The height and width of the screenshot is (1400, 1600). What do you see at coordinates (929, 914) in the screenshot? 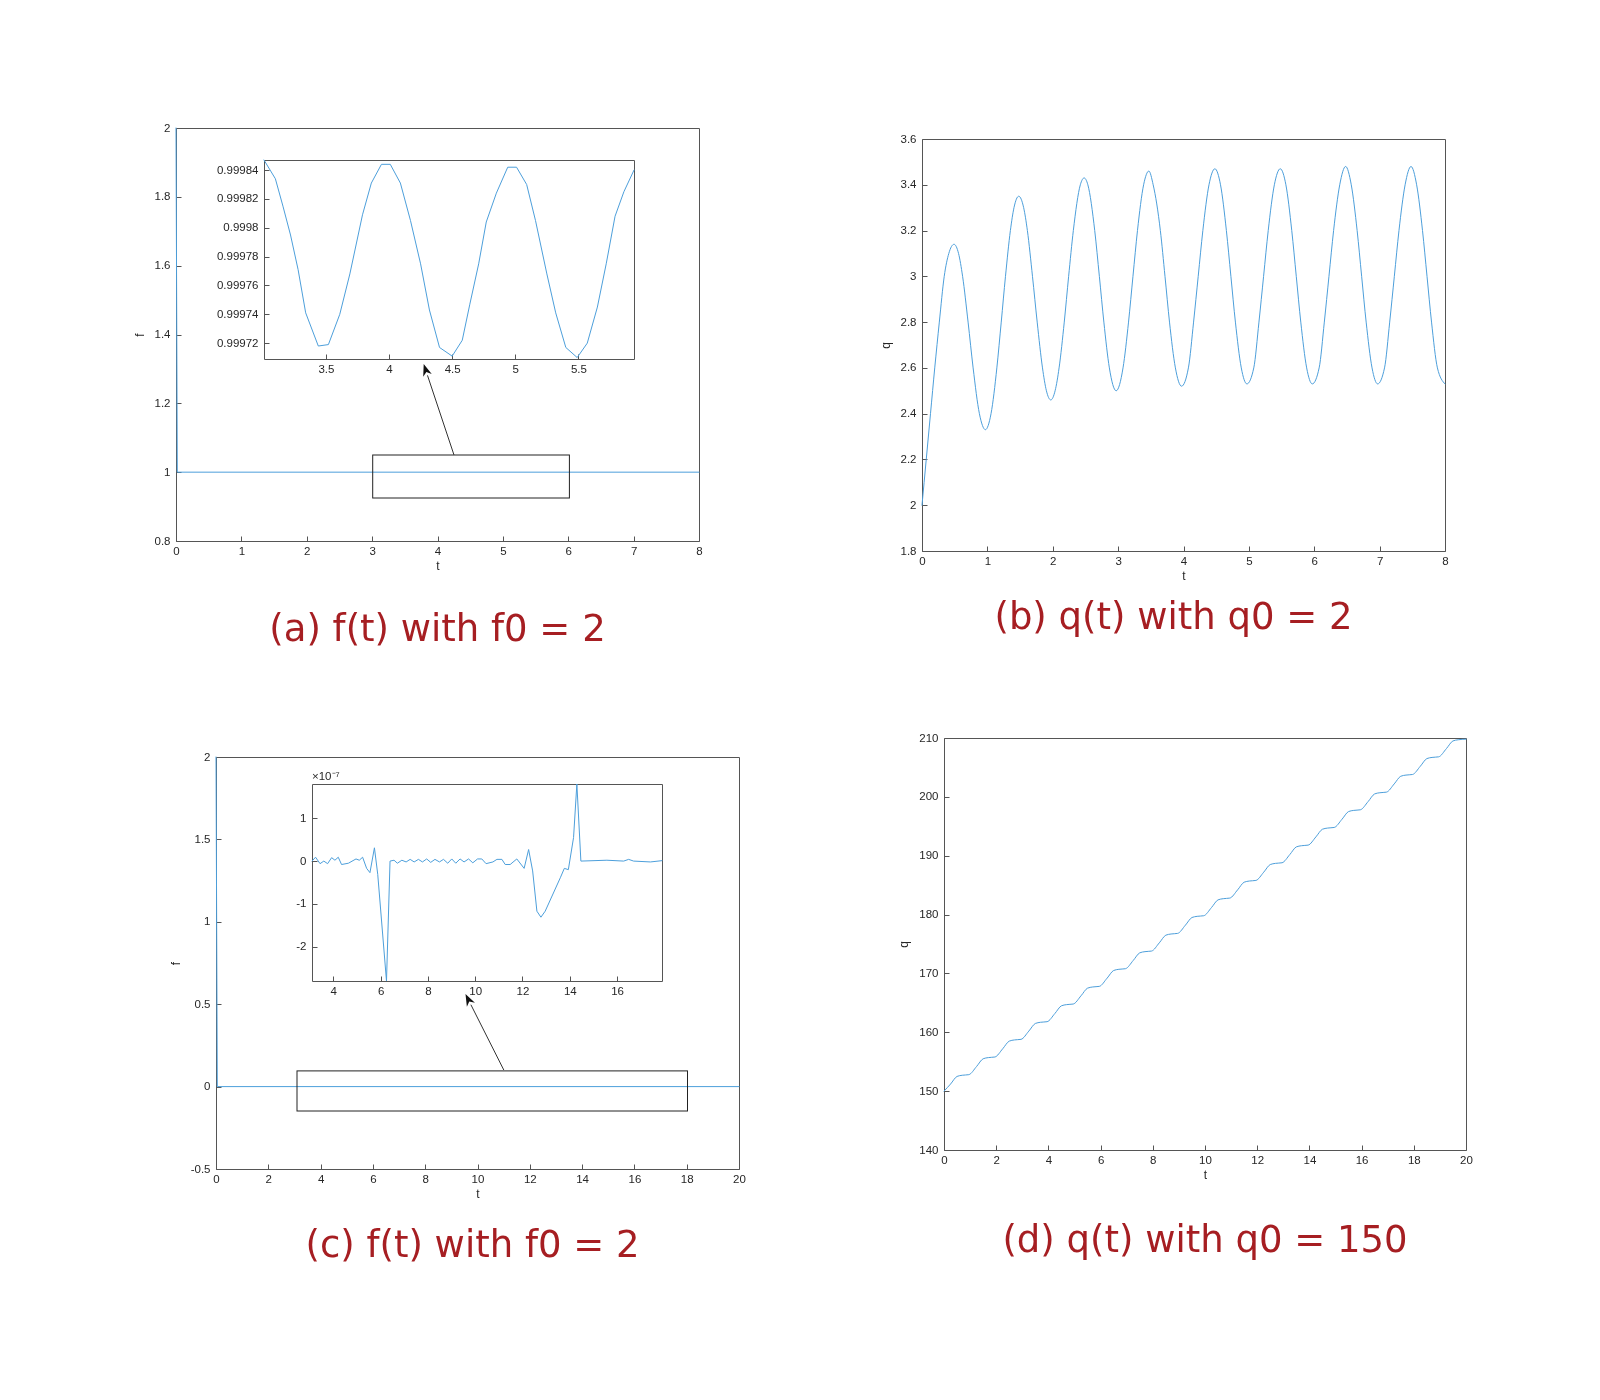
I see `y-tick-label: 180` at bounding box center [929, 914].